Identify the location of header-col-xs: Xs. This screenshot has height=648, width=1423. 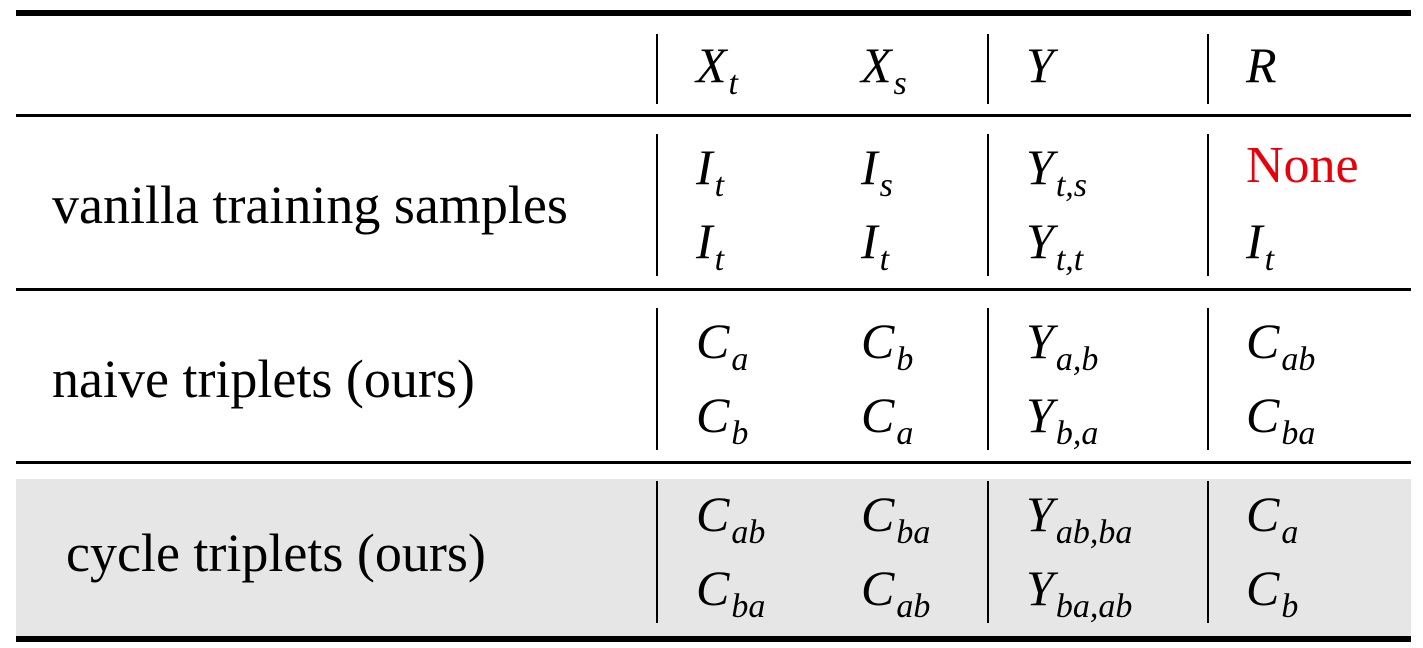
(884, 69).